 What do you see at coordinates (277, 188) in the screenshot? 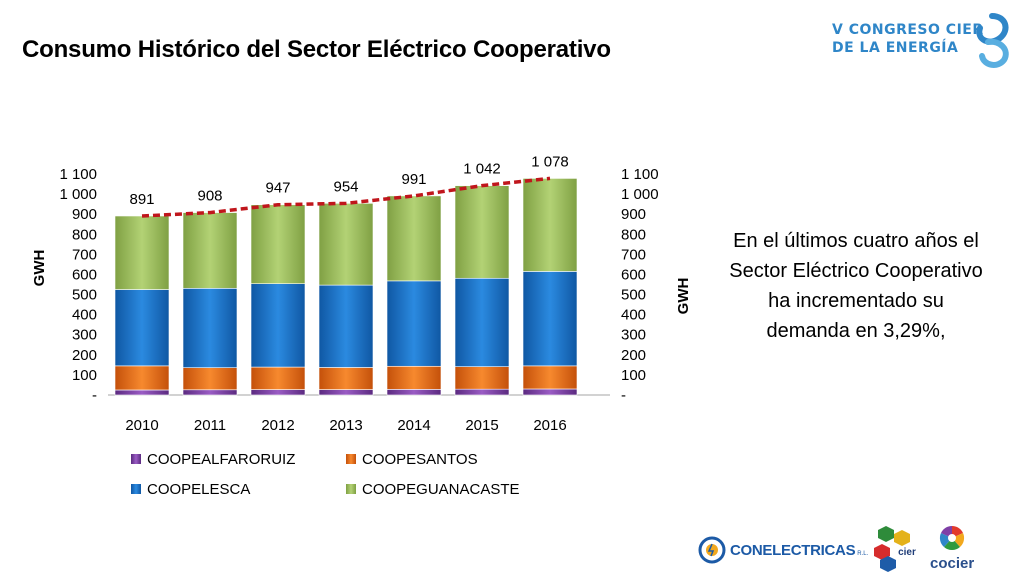
I see `total-data-label: 947` at bounding box center [277, 188].